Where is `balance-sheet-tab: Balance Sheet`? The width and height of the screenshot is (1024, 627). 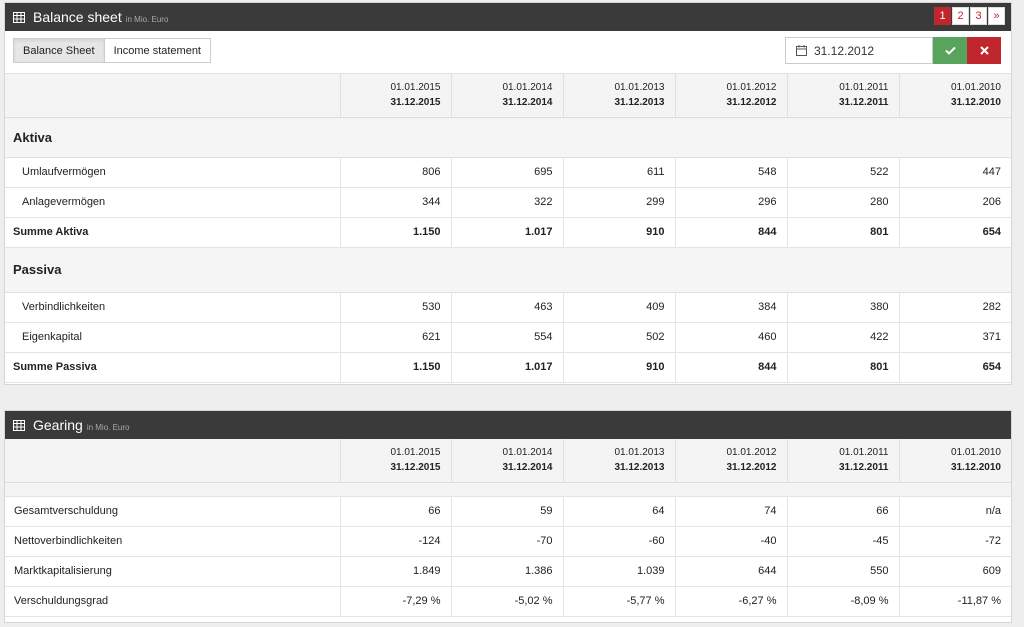 balance-sheet-tab: Balance Sheet is located at coordinates (59, 50).